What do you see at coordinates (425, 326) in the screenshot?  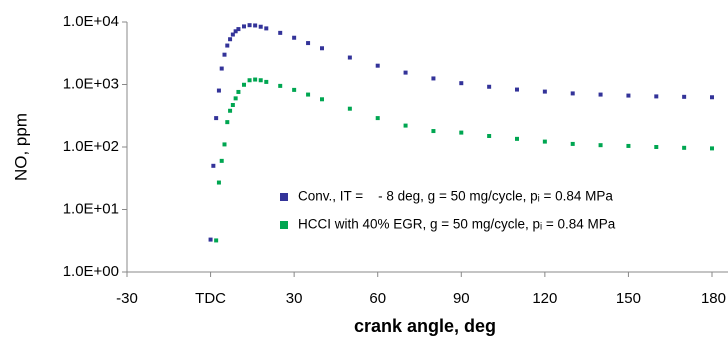 I see `x-axis-label: crank angle, deg` at bounding box center [425, 326].